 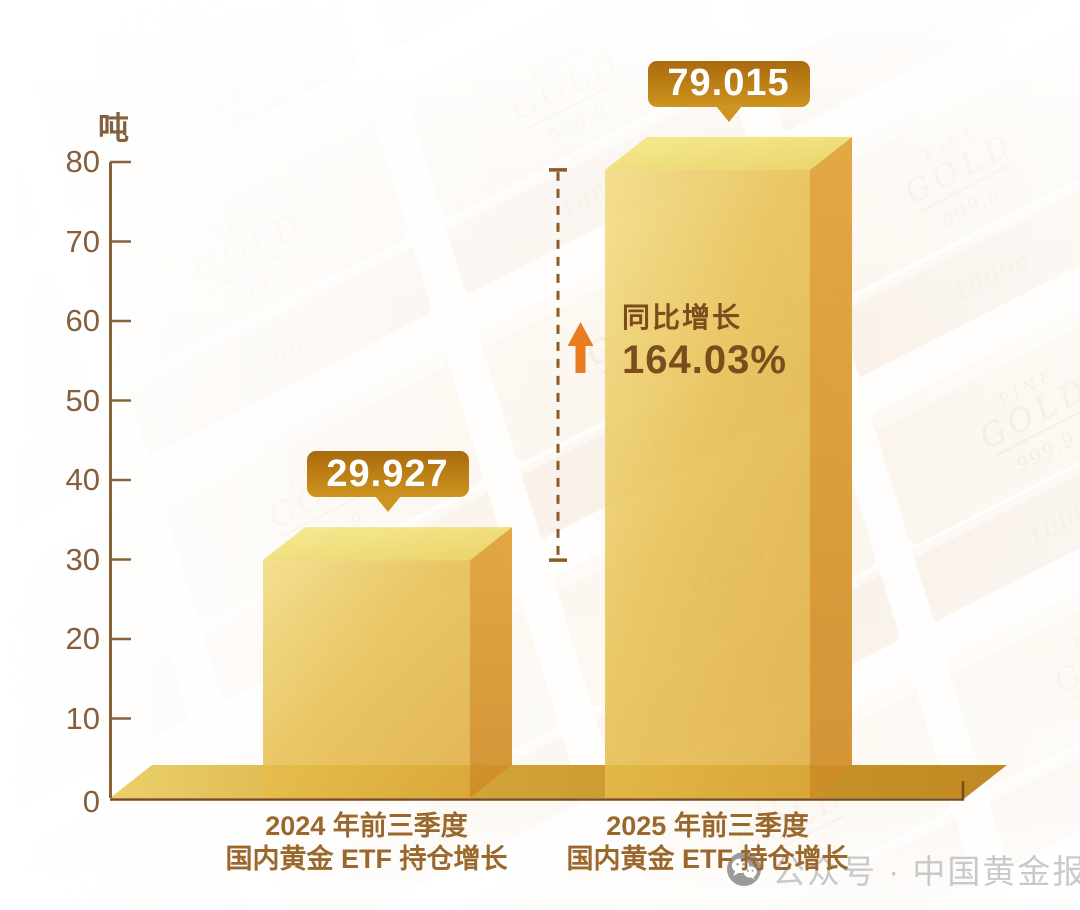 I want to click on bar-2024, so click(x=387, y=662).